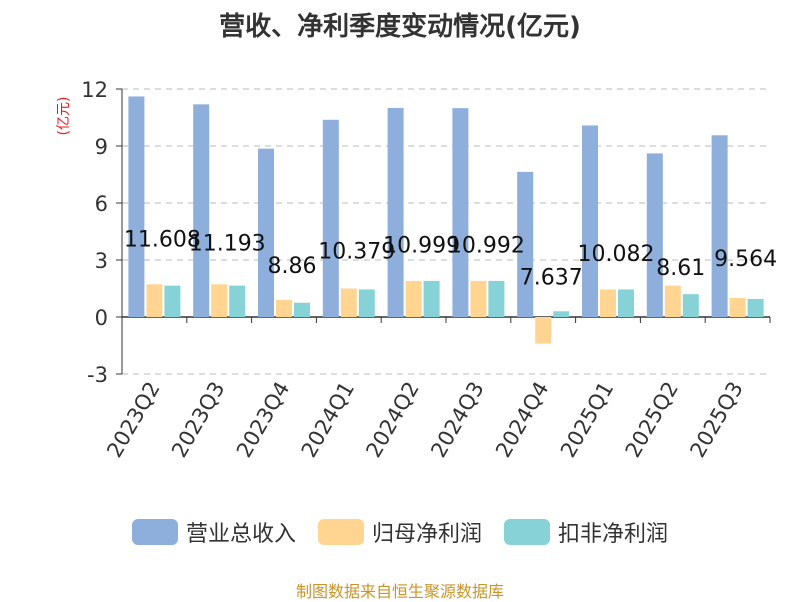 The image size is (800, 602). I want to click on data-label: 10.379, so click(356, 251).